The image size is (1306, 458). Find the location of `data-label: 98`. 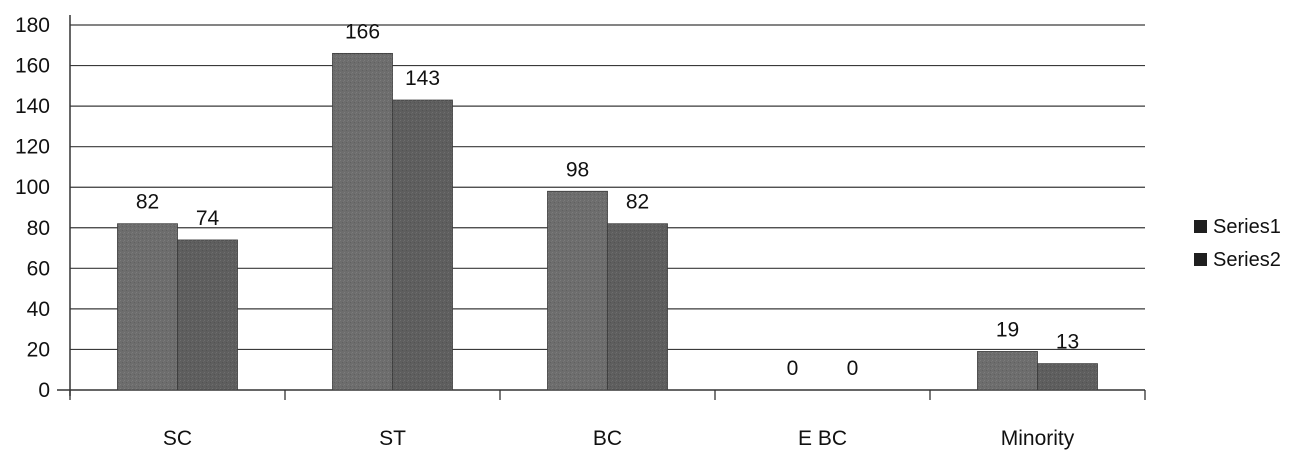

data-label: 98 is located at coordinates (577, 169).